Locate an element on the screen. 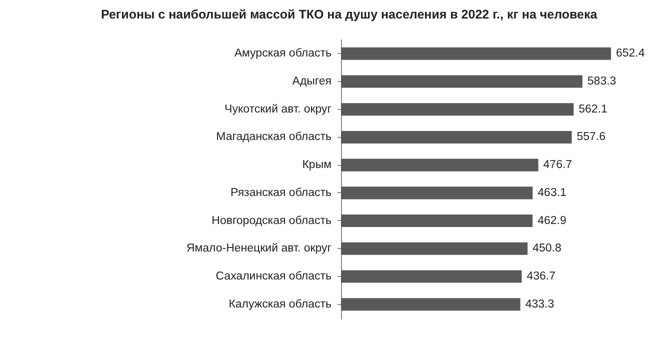 This screenshot has width=666, height=357. data-label: 433.3 is located at coordinates (539, 304).